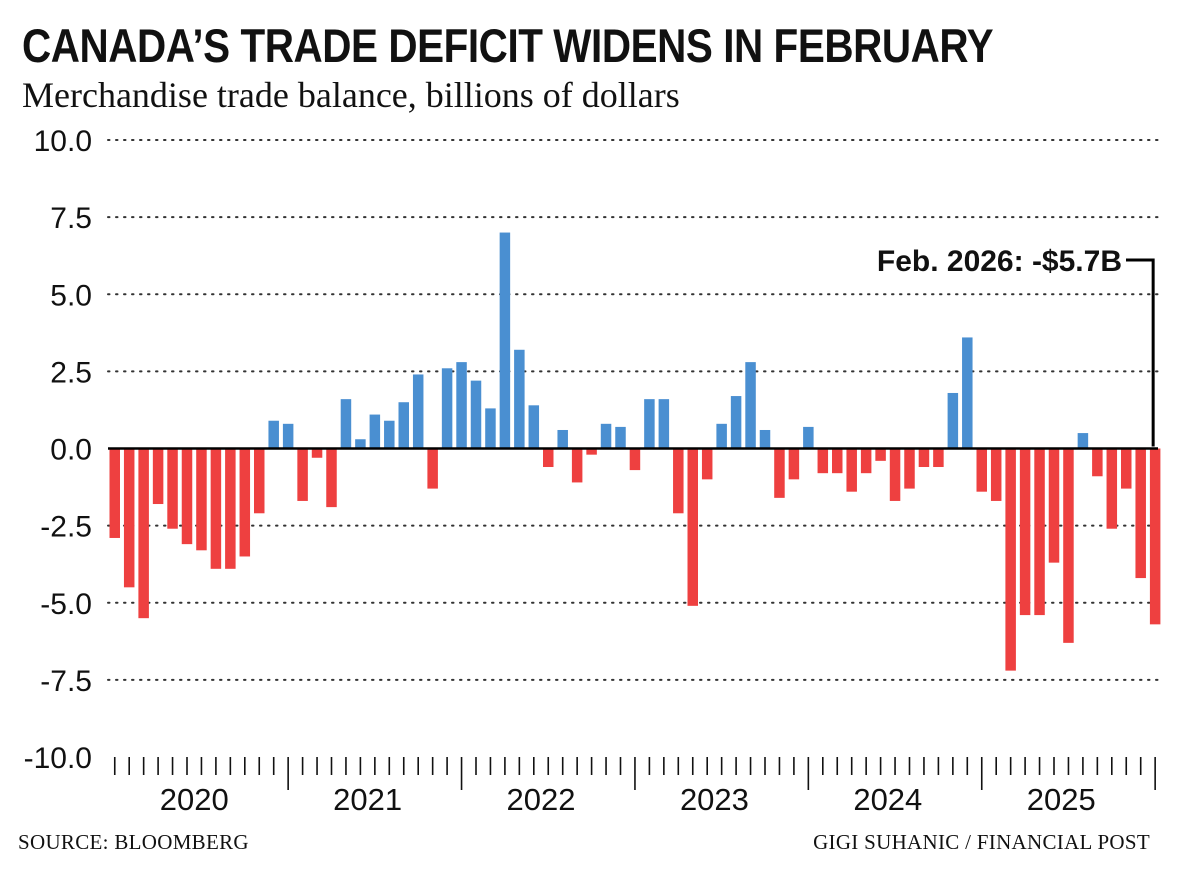 The image size is (1200, 883). Describe the element at coordinates (133, 842) in the screenshot. I see `source-note: SOURCE: BLOOMBERG` at that location.